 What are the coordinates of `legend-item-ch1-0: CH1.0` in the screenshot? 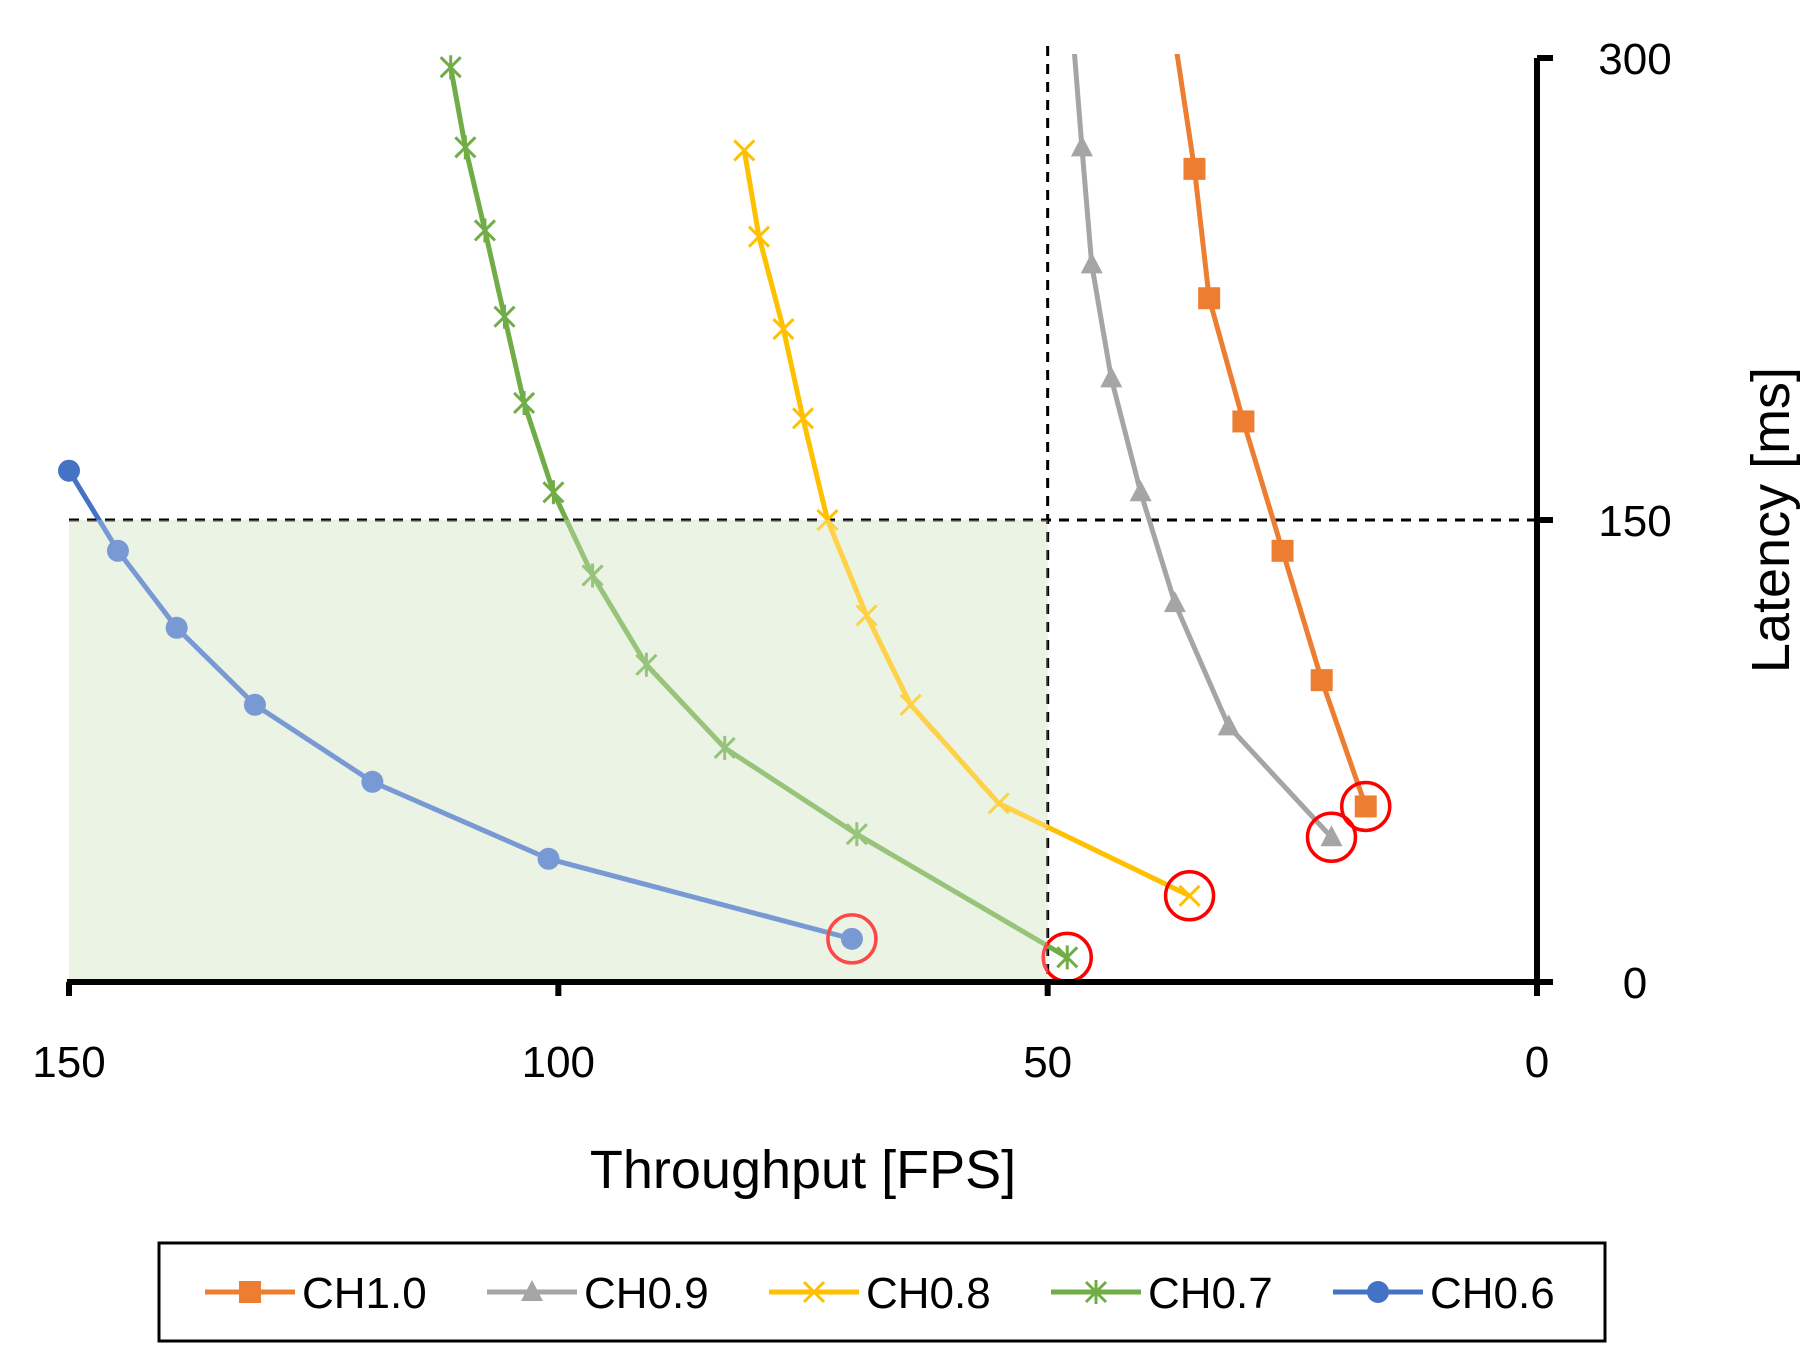 It's located at (316, 1293).